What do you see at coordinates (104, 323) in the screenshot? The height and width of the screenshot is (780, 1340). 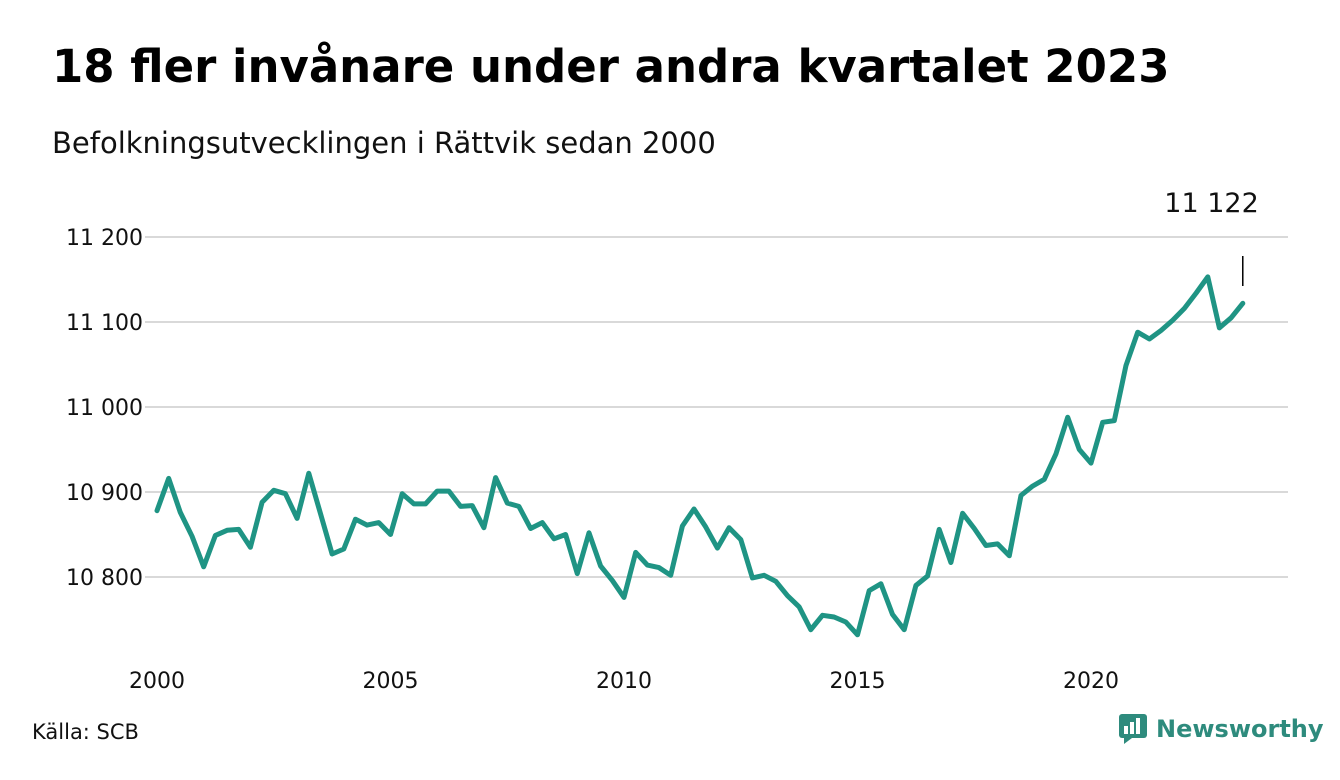 I see `y-tick-label: 11 100` at bounding box center [104, 323].